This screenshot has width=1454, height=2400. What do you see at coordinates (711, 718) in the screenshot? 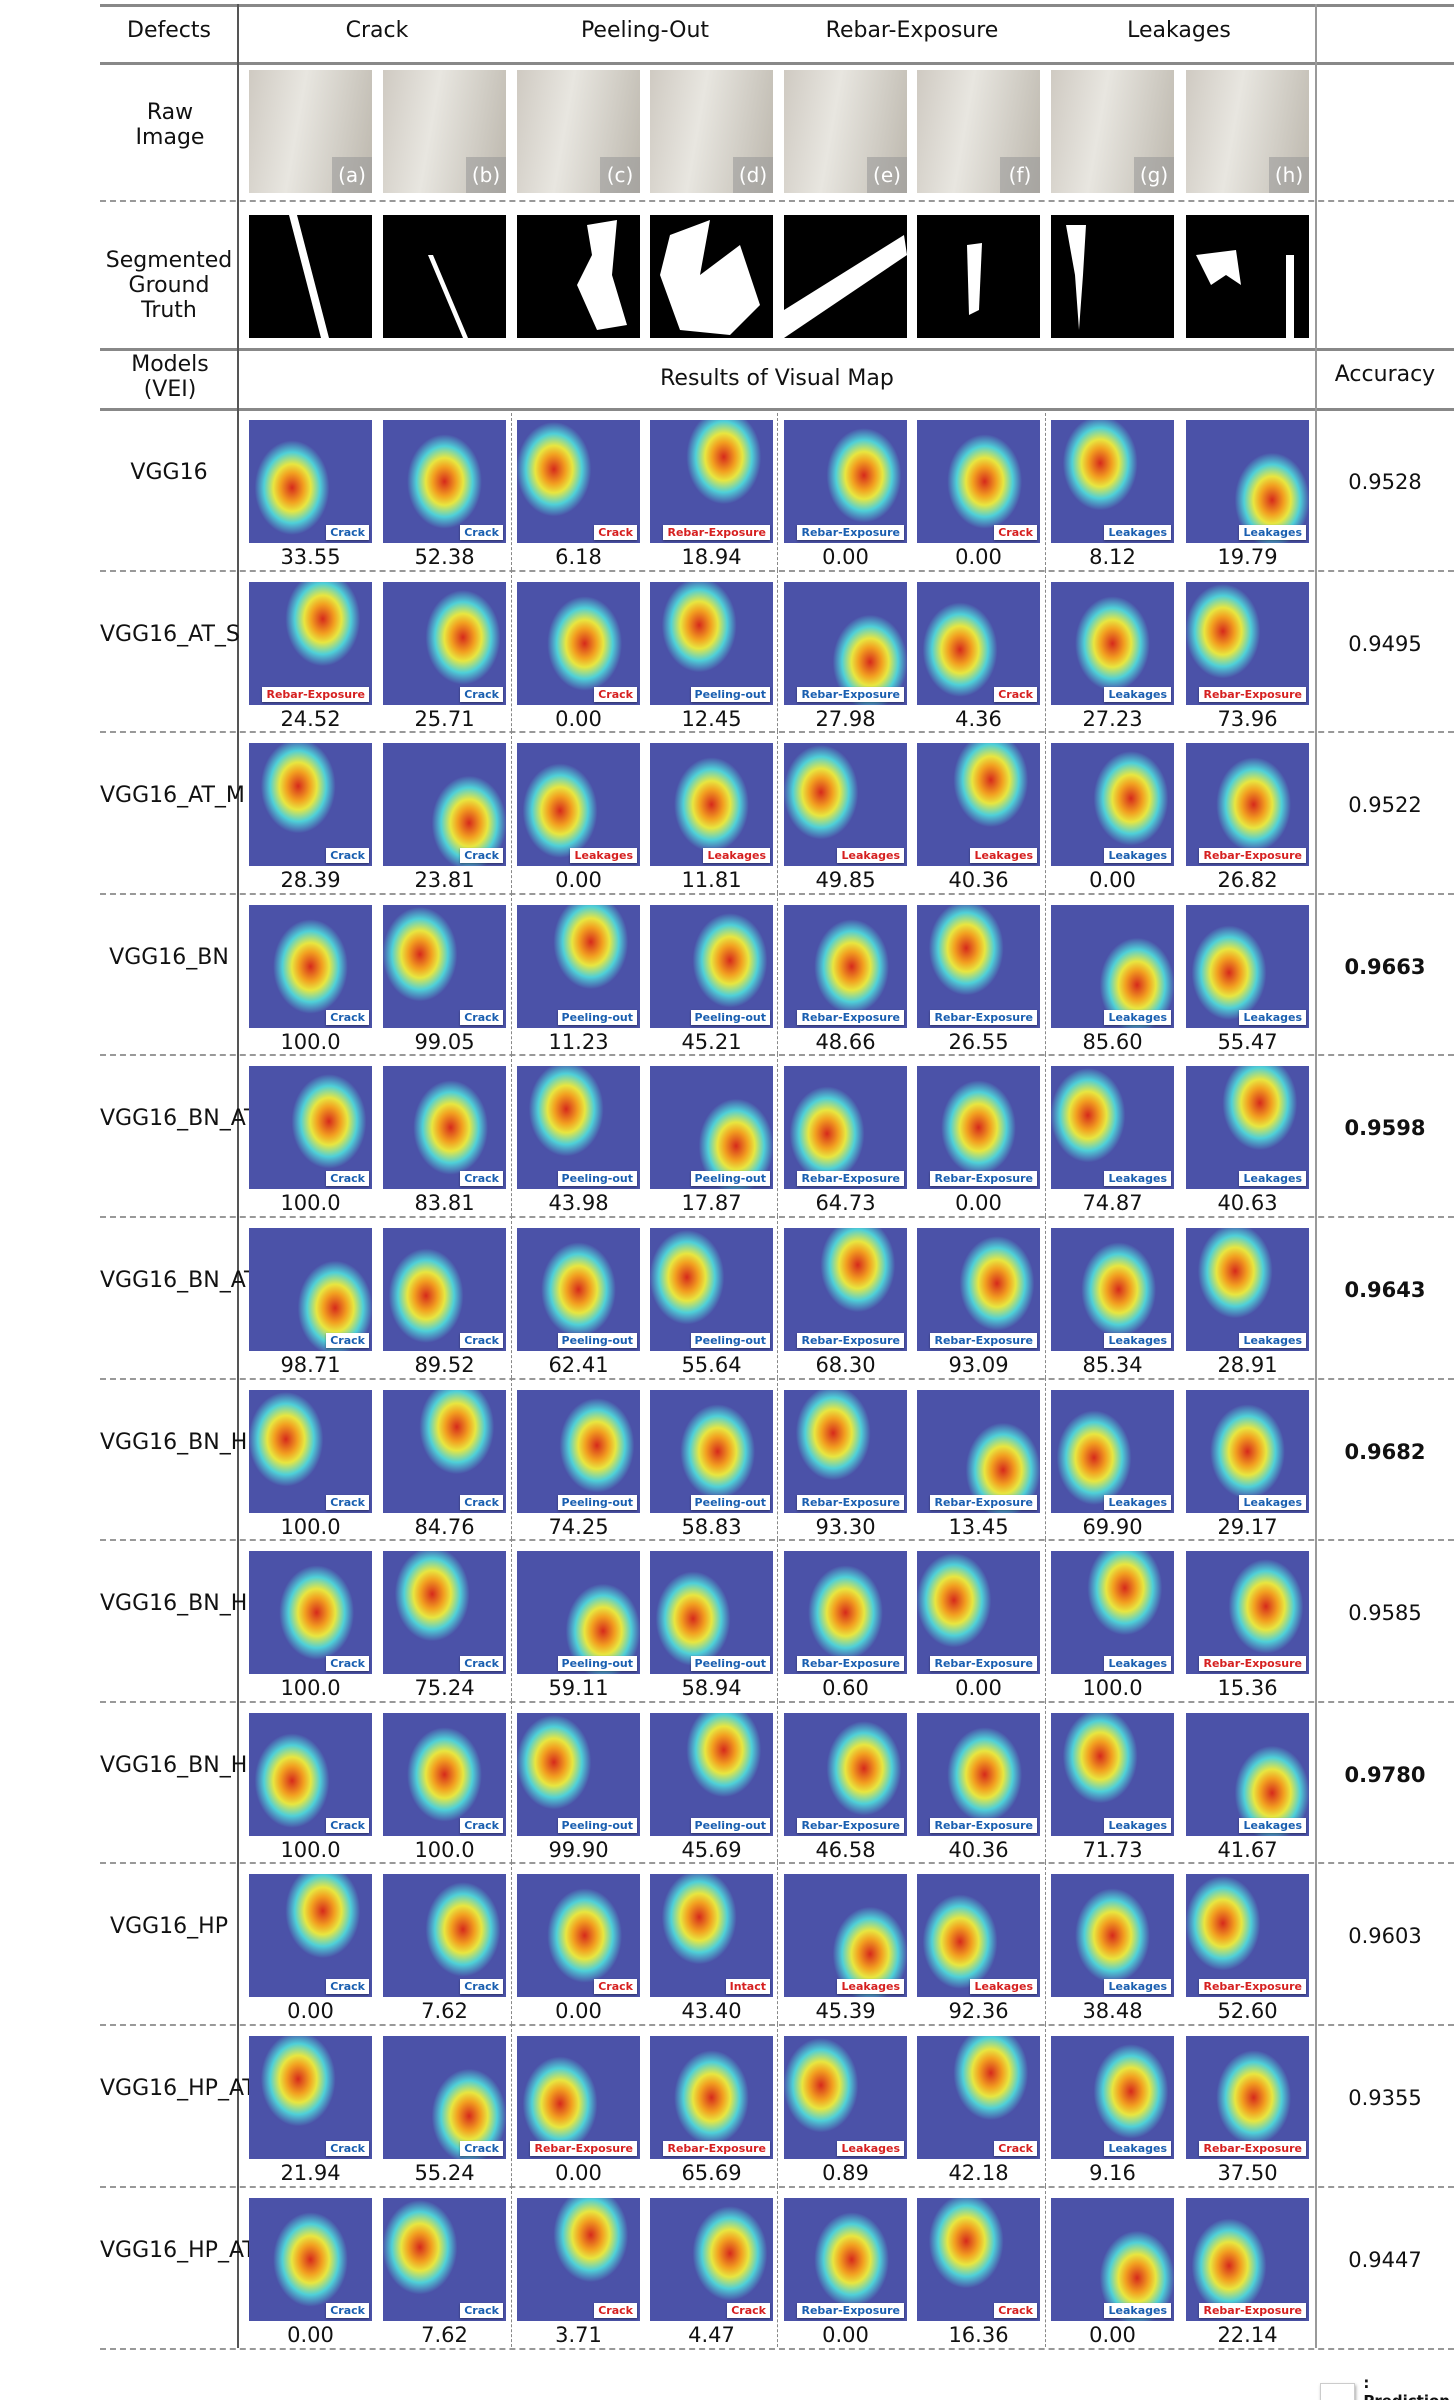
I see `score-value: 12.45` at bounding box center [711, 718].